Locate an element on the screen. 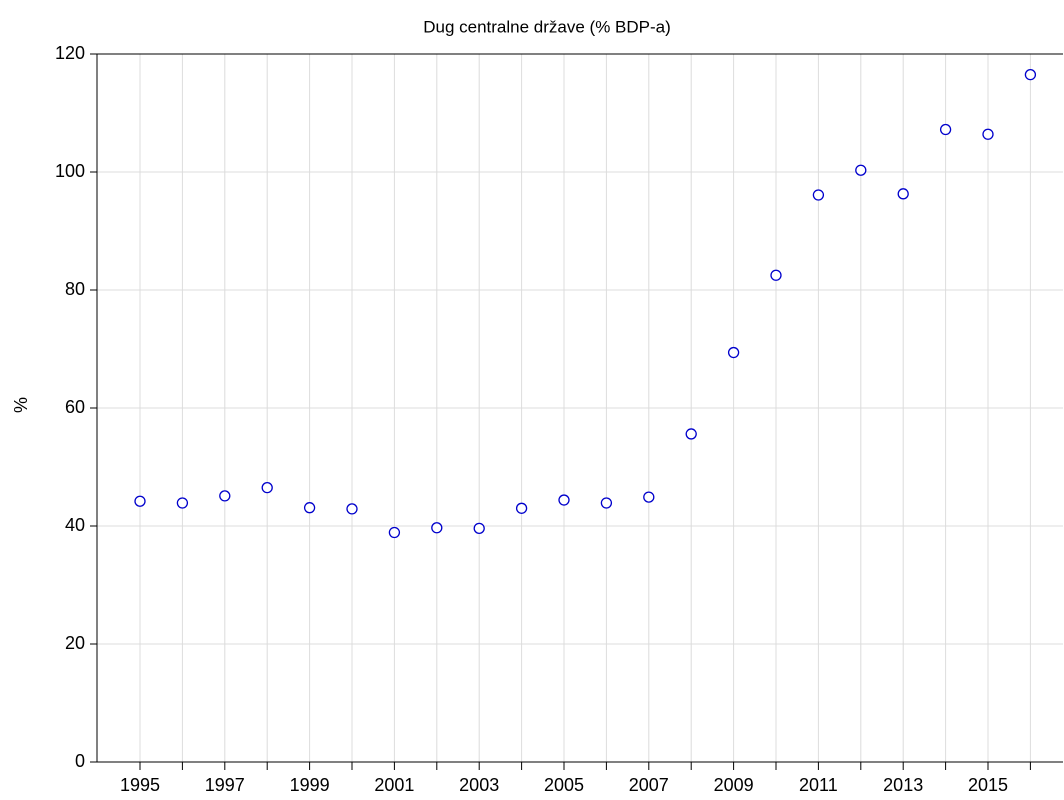 This screenshot has height=800, width=1064. x-tick-label: 2003 is located at coordinates (479, 785).